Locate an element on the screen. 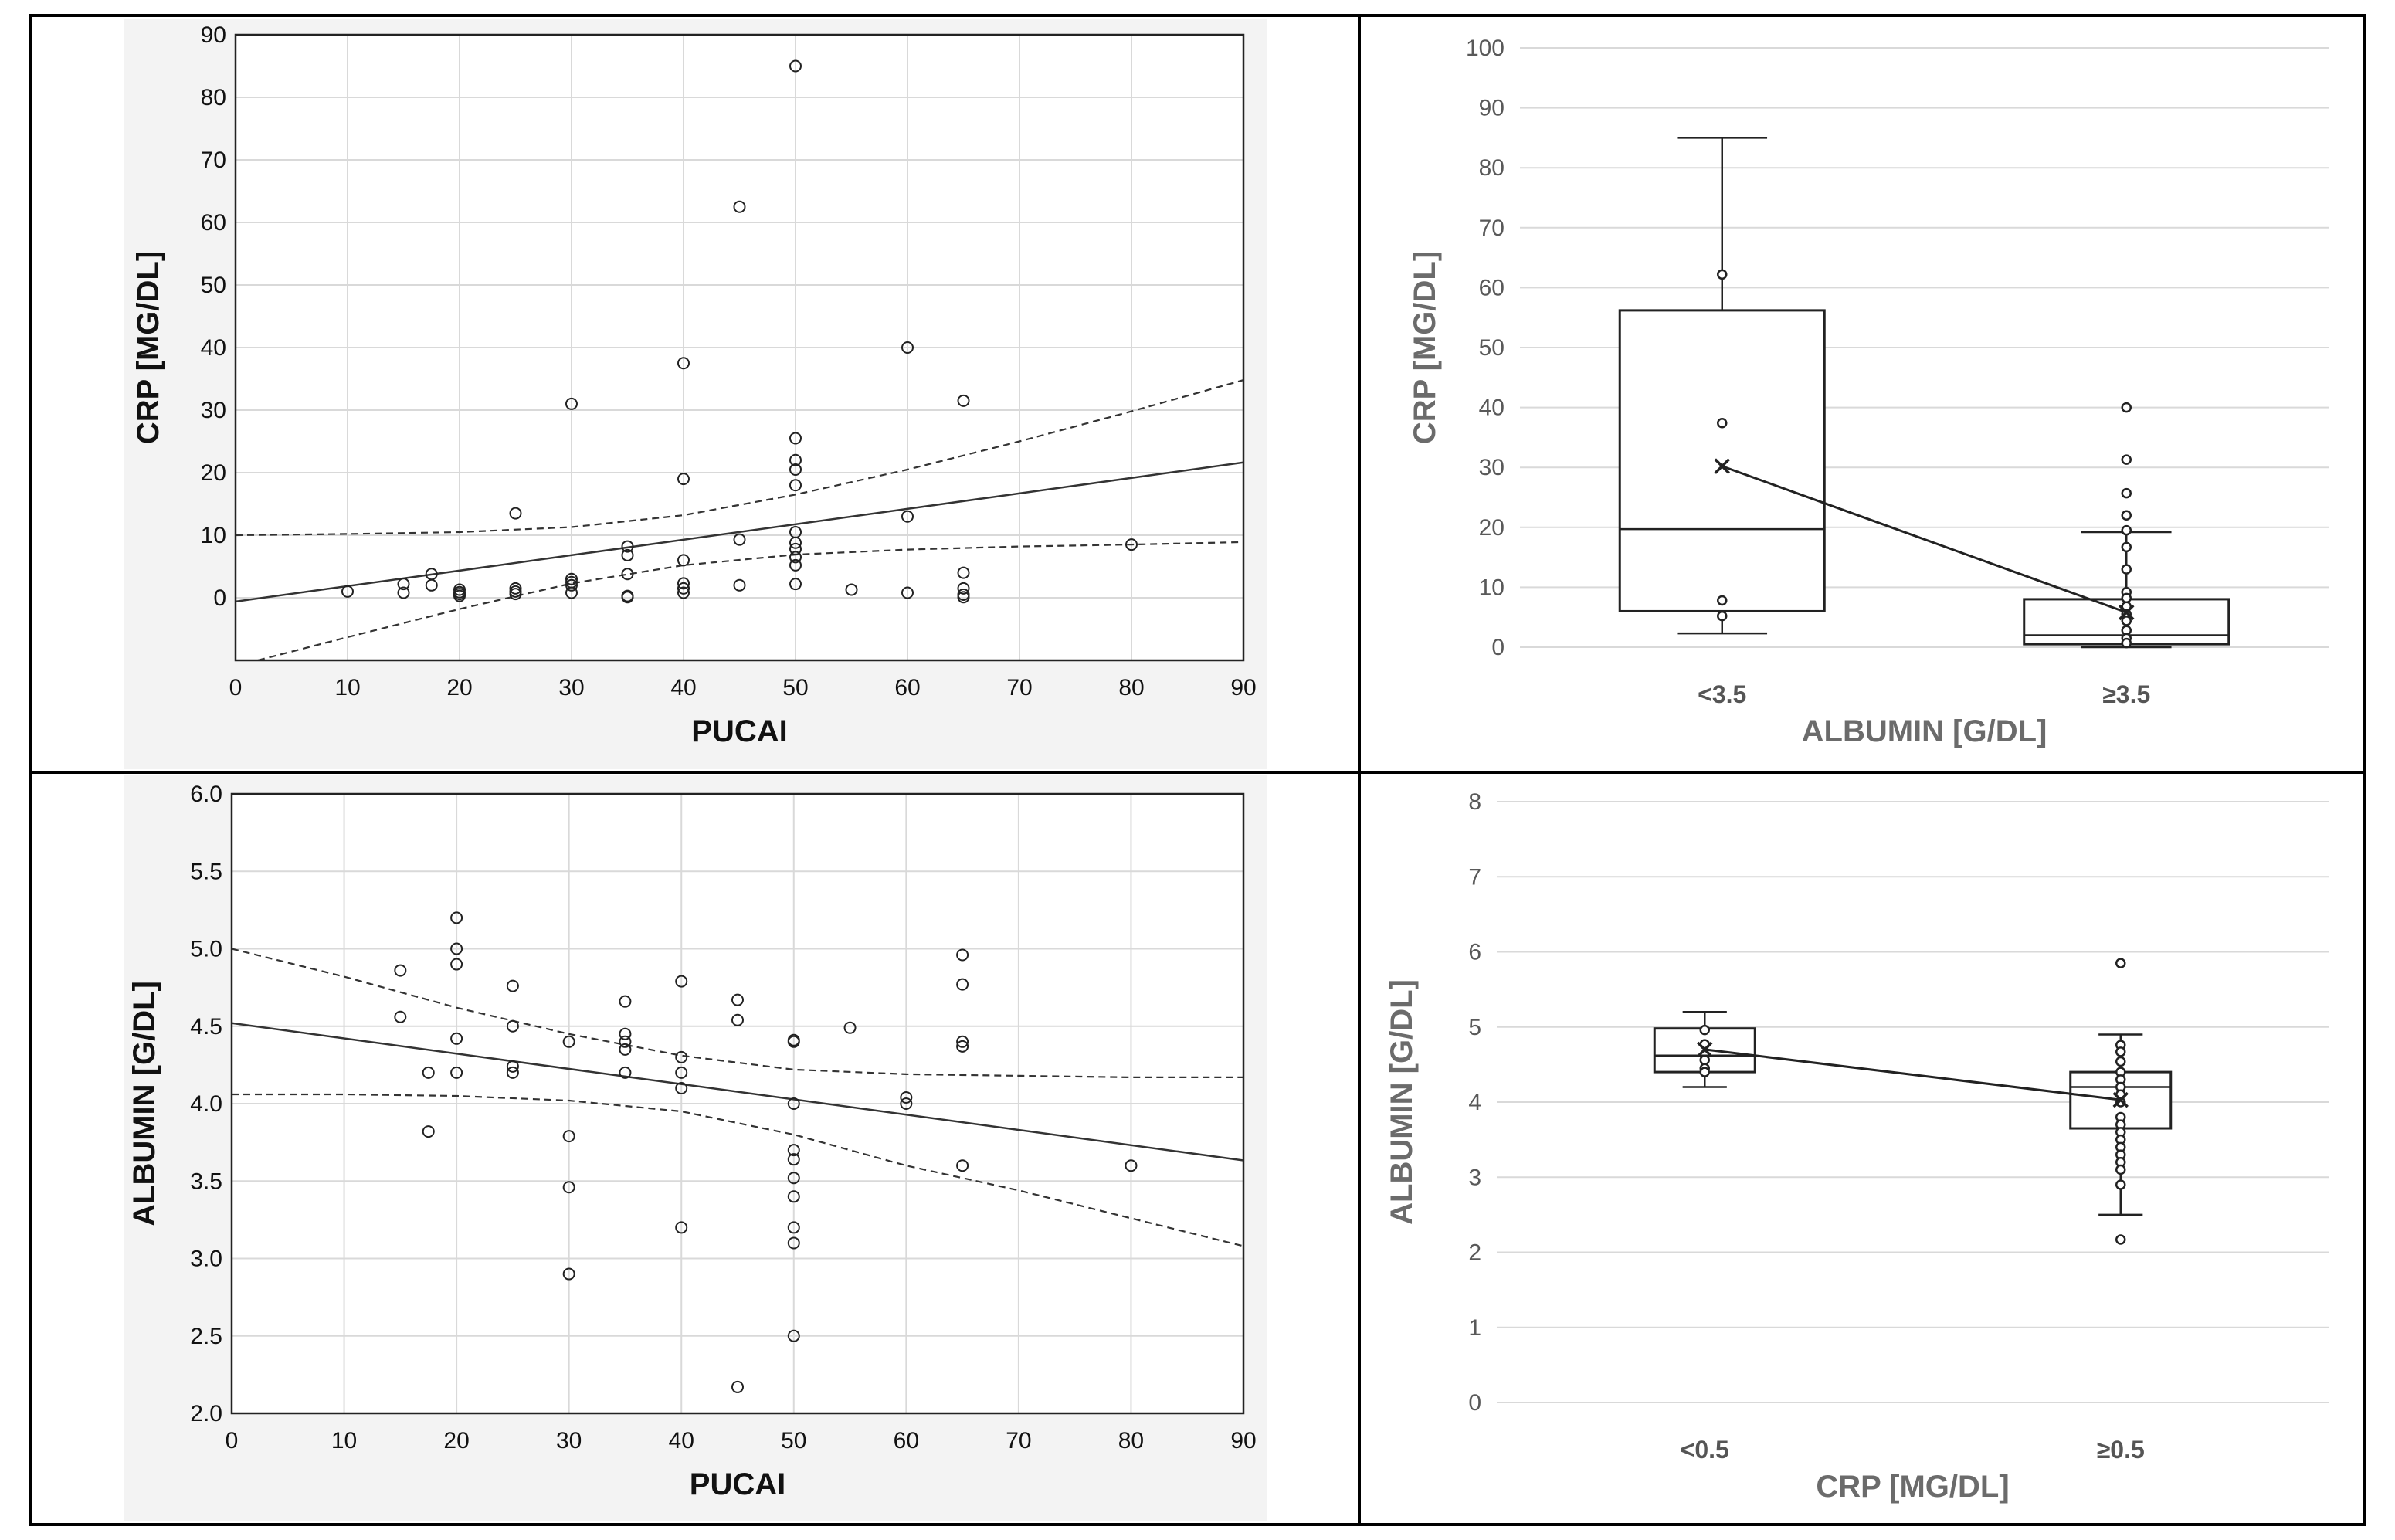 This screenshot has height=1540, width=2395. p2-ci-lower-line is located at coordinates (737, 1170).